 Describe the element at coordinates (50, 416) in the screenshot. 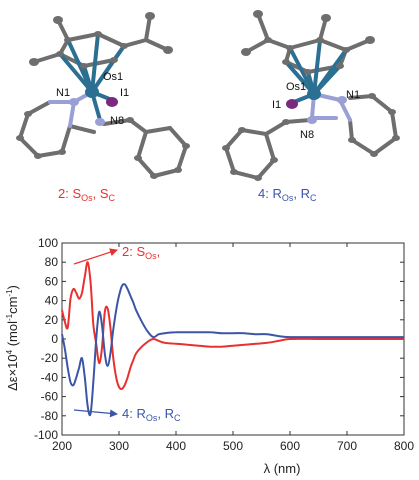

I see `y-tick-label: -80` at that location.